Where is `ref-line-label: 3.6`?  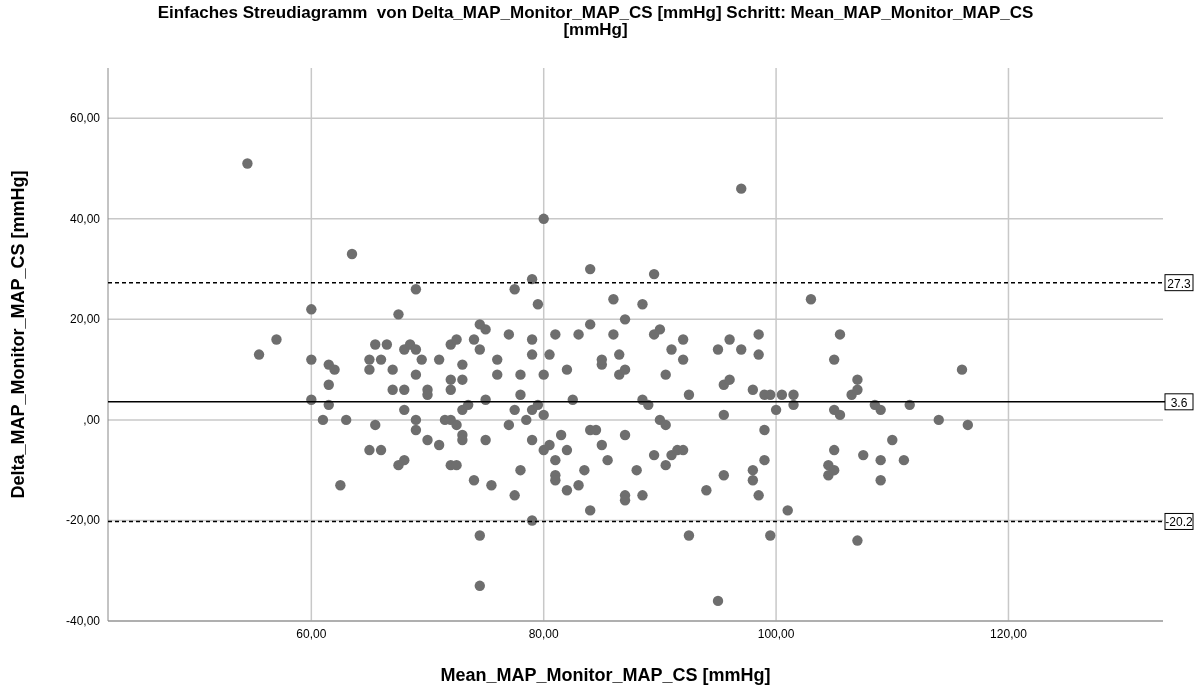
ref-line-label: 3.6 is located at coordinates (1179, 402).